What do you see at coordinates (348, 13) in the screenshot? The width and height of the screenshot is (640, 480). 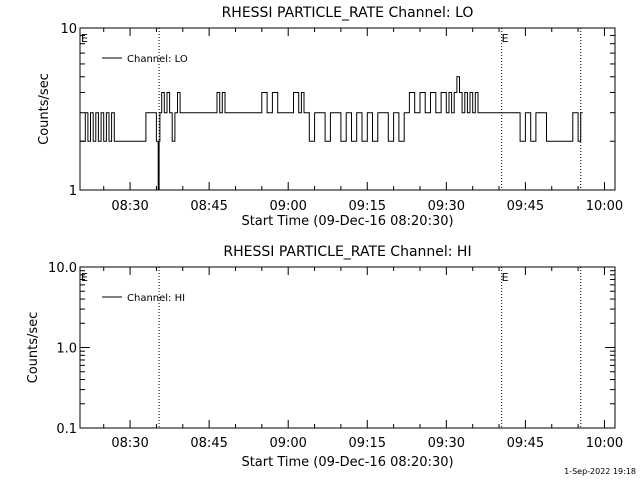 I see `chart-title: RHESSI PARTICLE_RATE Channel: LO` at bounding box center [348, 13].